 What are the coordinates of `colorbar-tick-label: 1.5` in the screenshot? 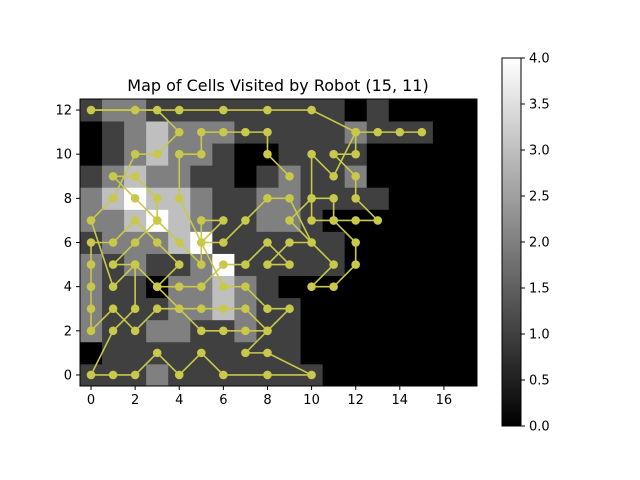 It's located at (539, 289).